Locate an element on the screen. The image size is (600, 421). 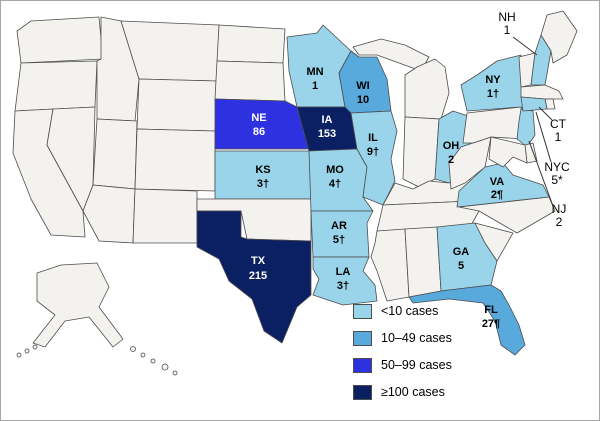
state-la is located at coordinates (345, 281).